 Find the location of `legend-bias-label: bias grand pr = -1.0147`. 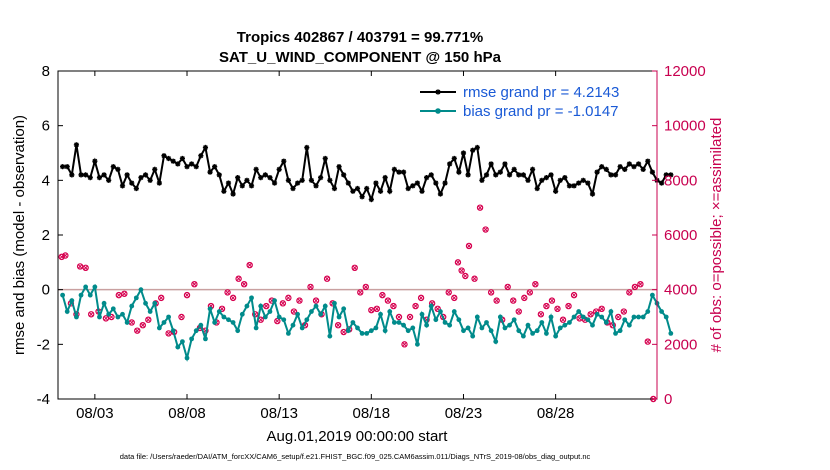

legend-bias-label: bias grand pr = -1.0147 is located at coordinates (541, 111).